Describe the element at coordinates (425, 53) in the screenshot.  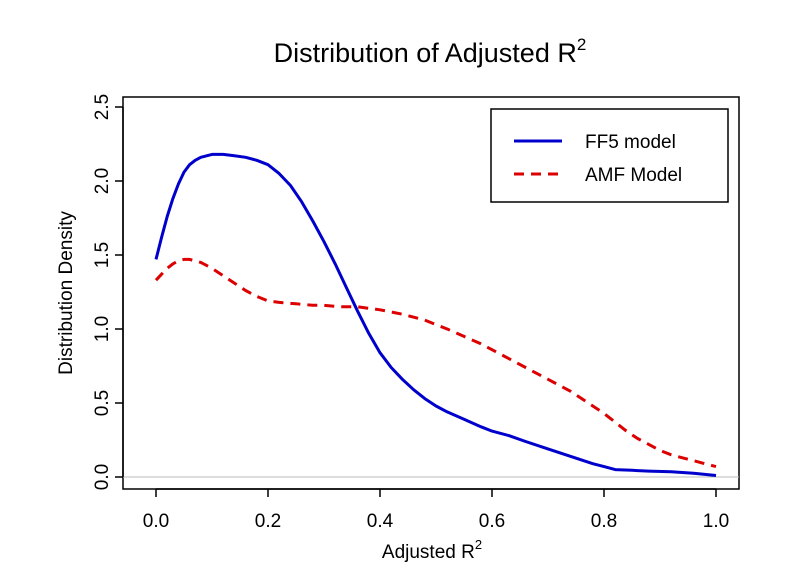
I see `chart-title-text: Distribution of Adjusted R` at that location.